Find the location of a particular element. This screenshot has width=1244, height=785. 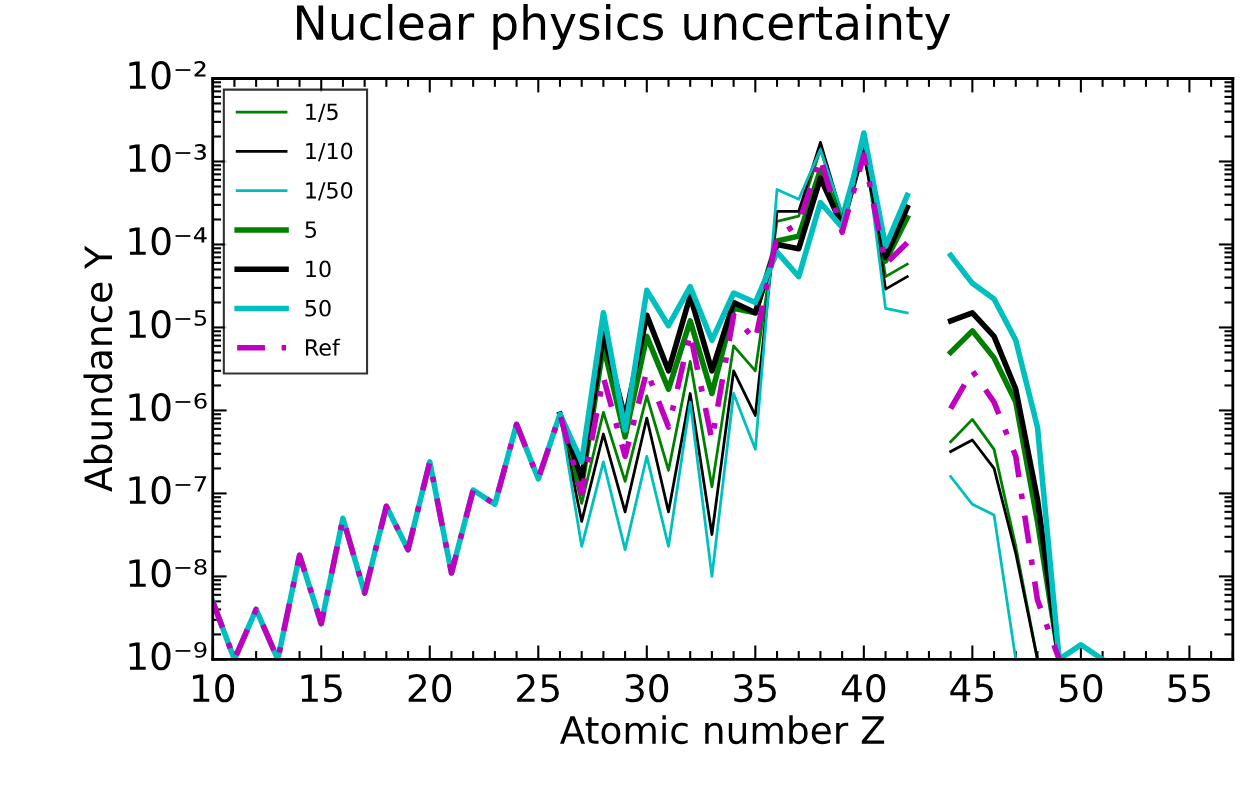

x-tick-label: 40 is located at coordinates (863, 688).